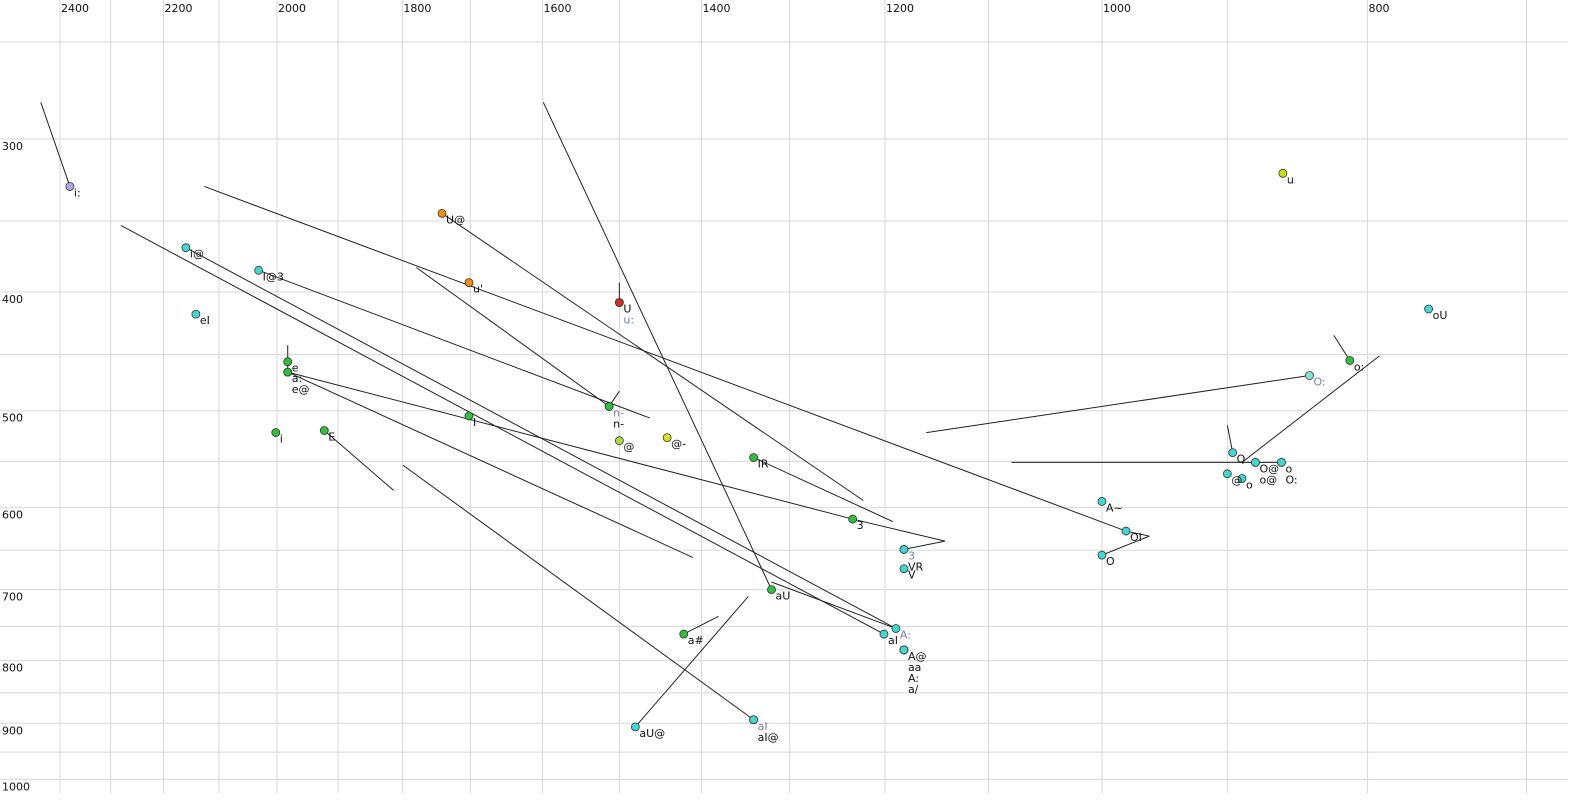 Image resolution: width=1580 pixels, height=800 pixels. What do you see at coordinates (205, 320) in the screenshot?
I see `point-label: eI` at bounding box center [205, 320].